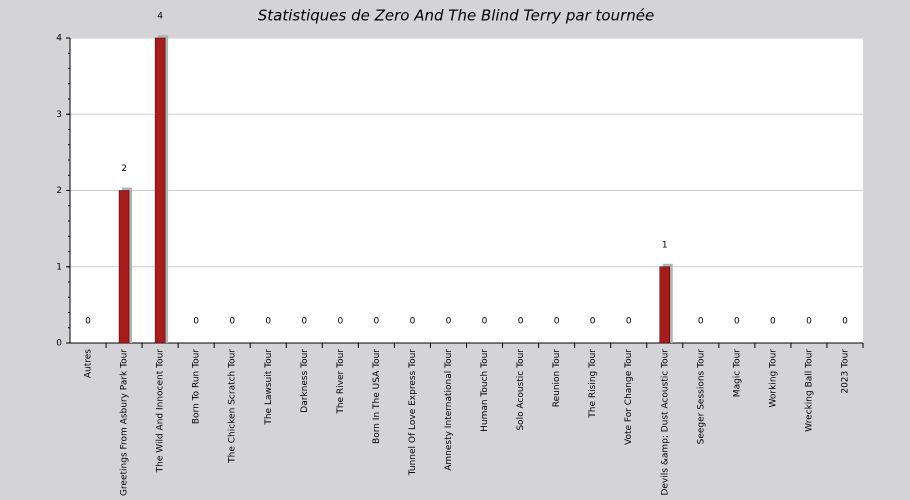 This screenshot has width=910, height=500. What do you see at coordinates (59, 39) in the screenshot?
I see `y-tick-label: 4` at bounding box center [59, 39].